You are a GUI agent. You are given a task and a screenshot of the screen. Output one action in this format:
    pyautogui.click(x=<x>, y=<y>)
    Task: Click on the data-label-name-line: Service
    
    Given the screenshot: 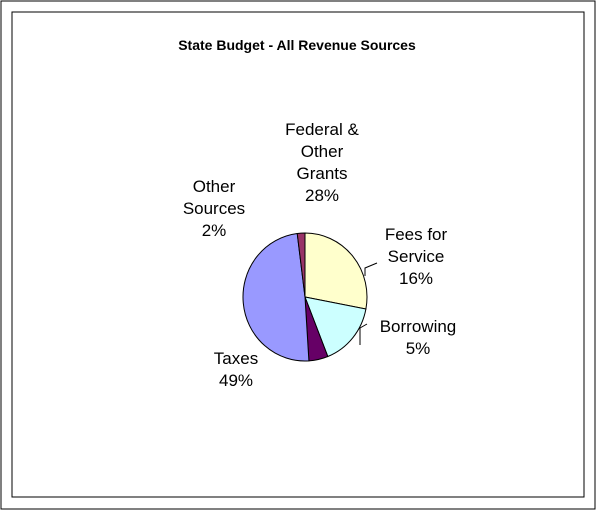 What is the action you would take?
    pyautogui.click(x=416, y=256)
    